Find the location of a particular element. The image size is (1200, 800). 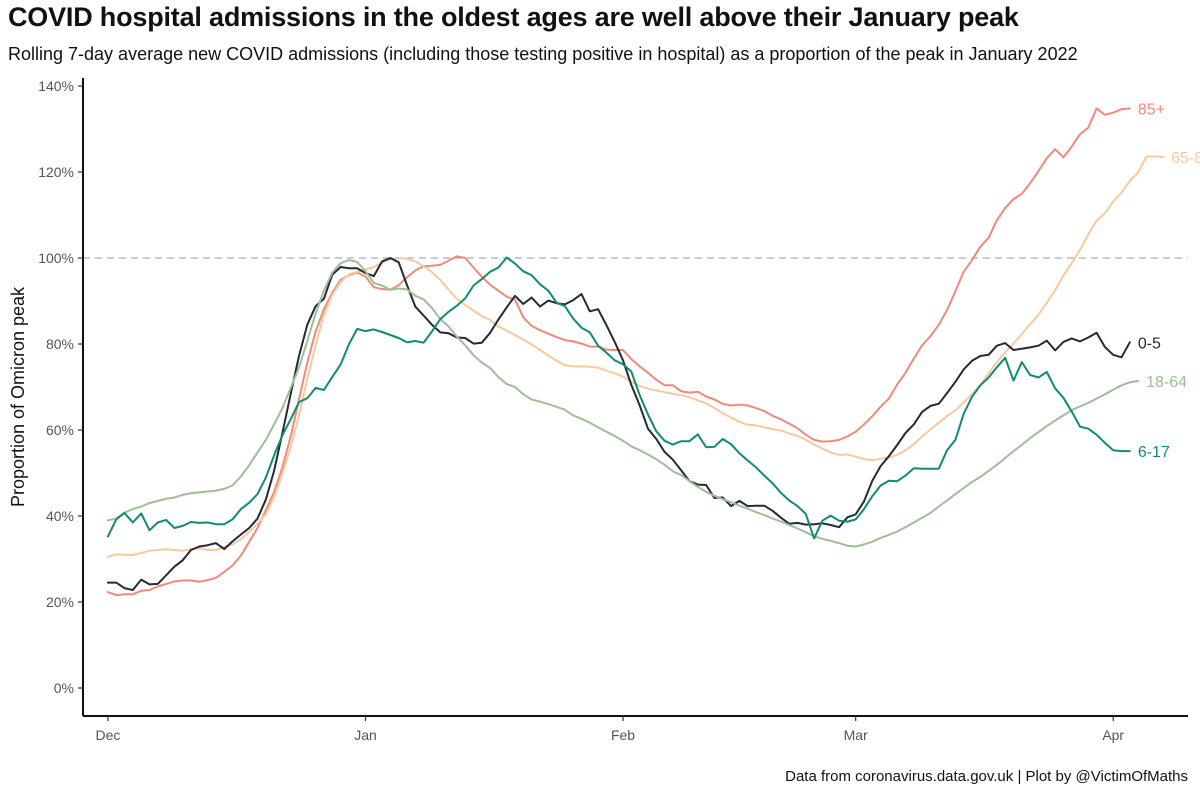

y-tick-label: 0% is located at coordinates (64, 688).